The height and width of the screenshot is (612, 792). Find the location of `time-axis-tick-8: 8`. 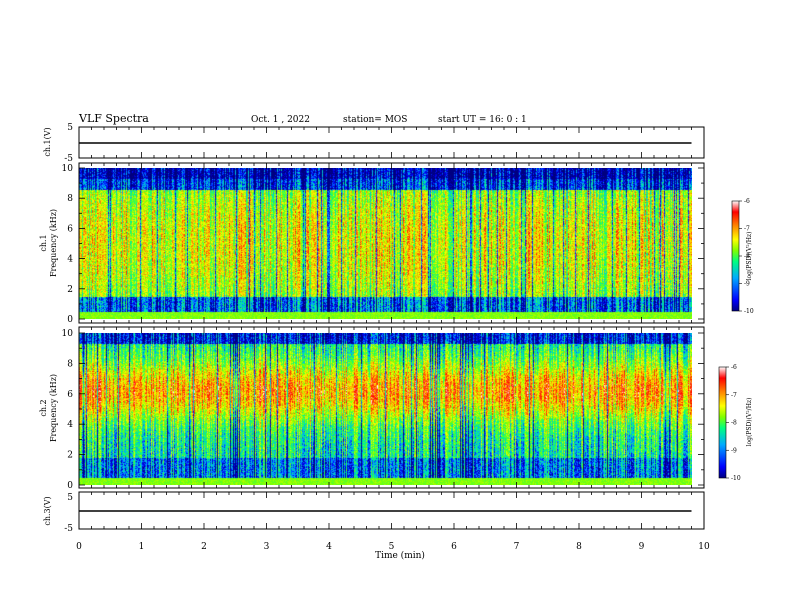

time-axis-tick-8: 8 is located at coordinates (579, 547).